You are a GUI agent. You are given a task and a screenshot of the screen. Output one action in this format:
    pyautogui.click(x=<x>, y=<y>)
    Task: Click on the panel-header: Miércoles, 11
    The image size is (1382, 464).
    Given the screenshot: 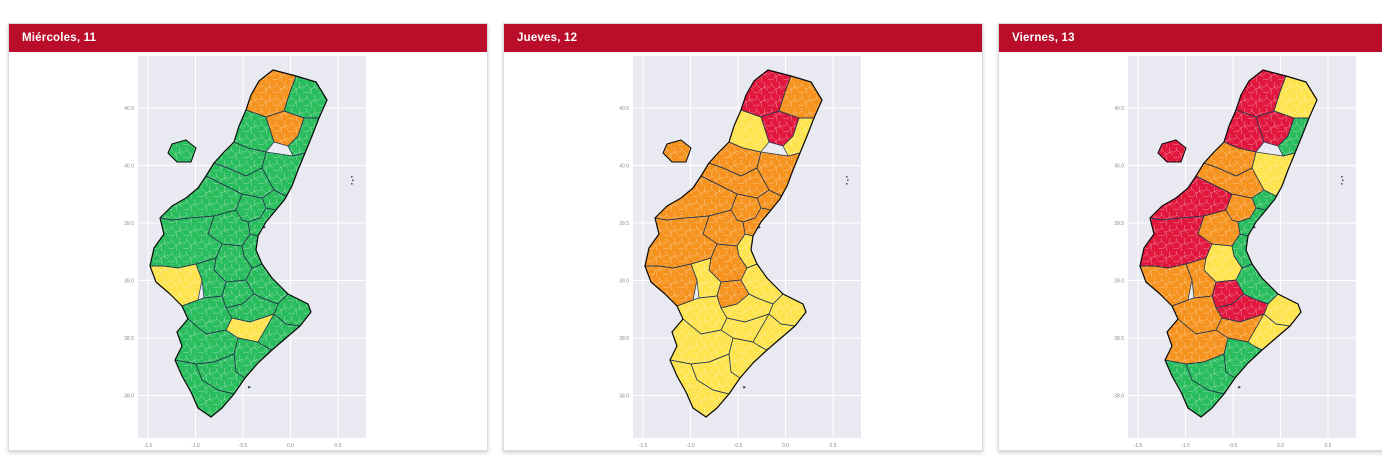 What is the action you would take?
    pyautogui.click(x=248, y=38)
    